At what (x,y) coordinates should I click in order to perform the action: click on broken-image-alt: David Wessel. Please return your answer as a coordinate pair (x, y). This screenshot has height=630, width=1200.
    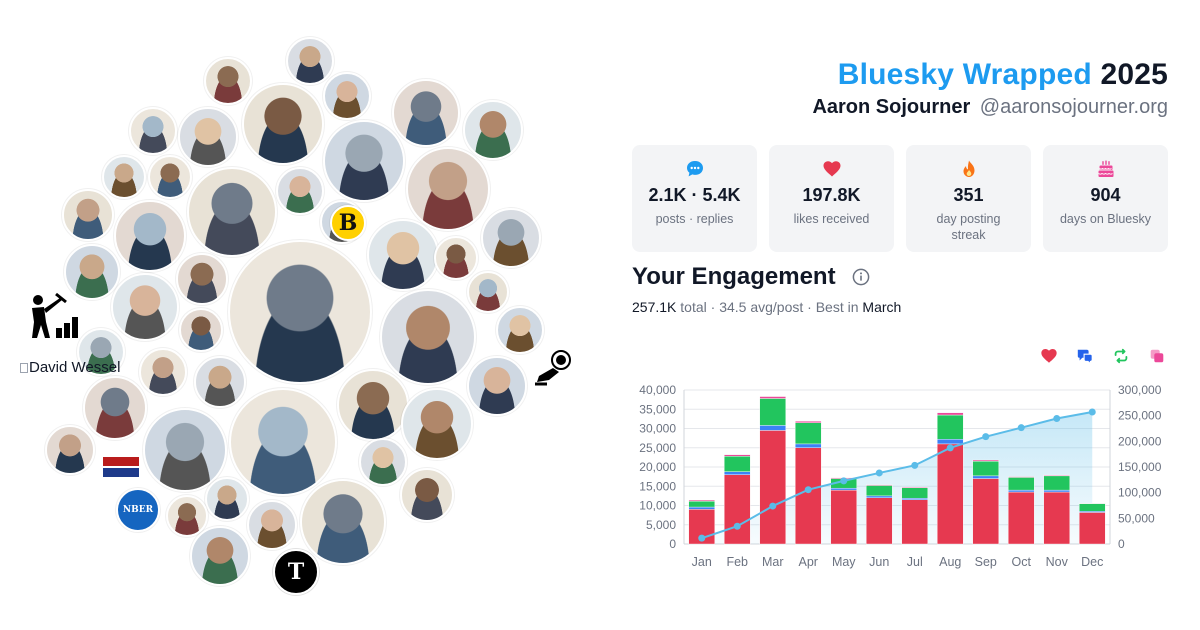
    Looking at the image, I should click on (70, 368).